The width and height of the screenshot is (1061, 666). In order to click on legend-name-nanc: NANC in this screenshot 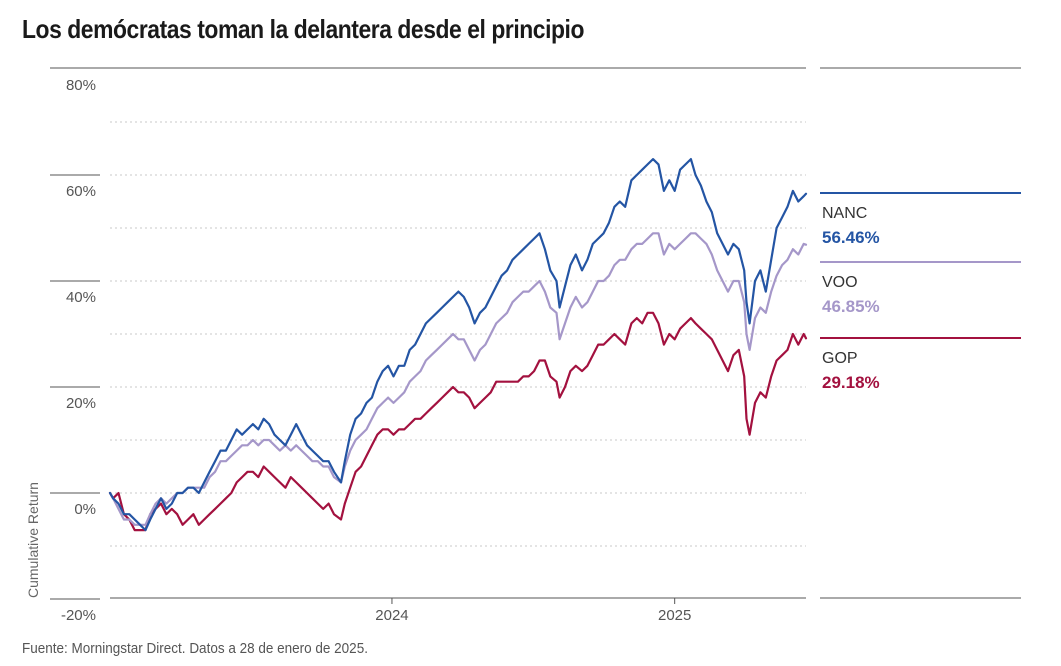, I will do `click(844, 213)`.